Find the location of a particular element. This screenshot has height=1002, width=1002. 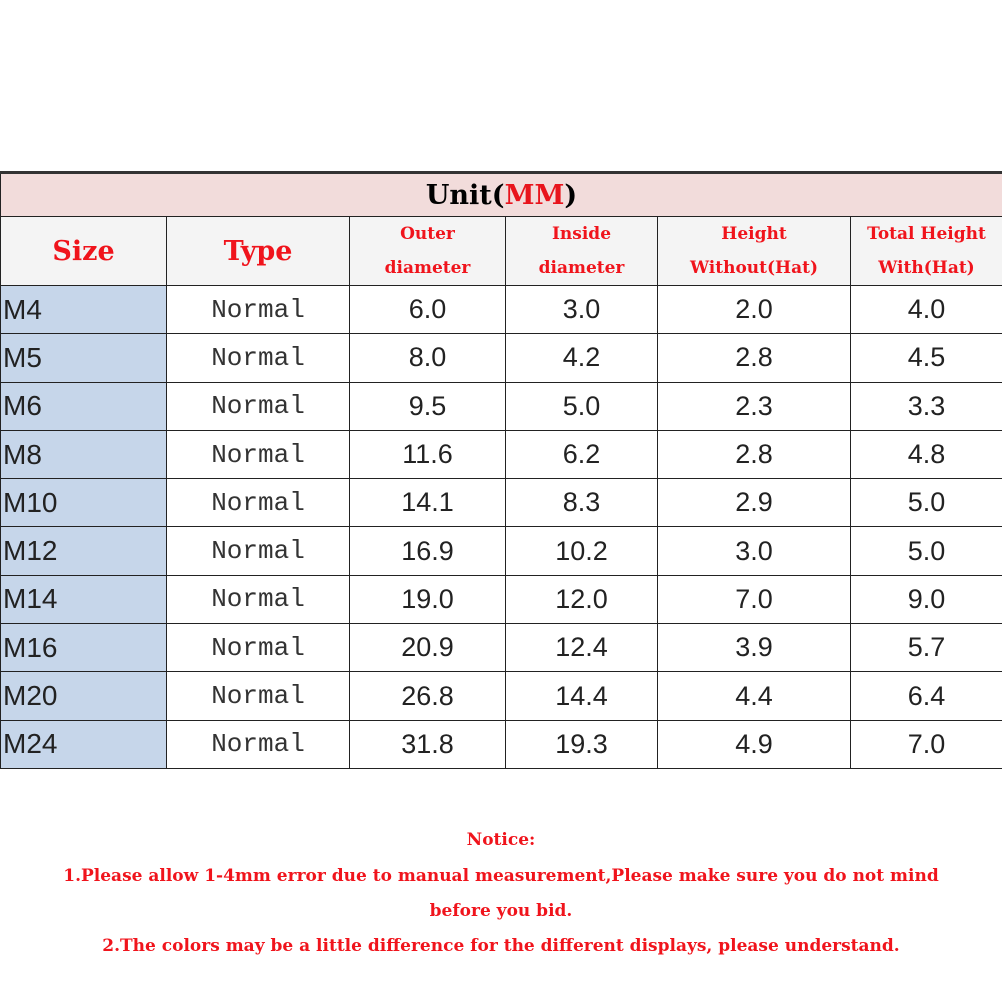

cell-total: 9.0 is located at coordinates (926, 599).